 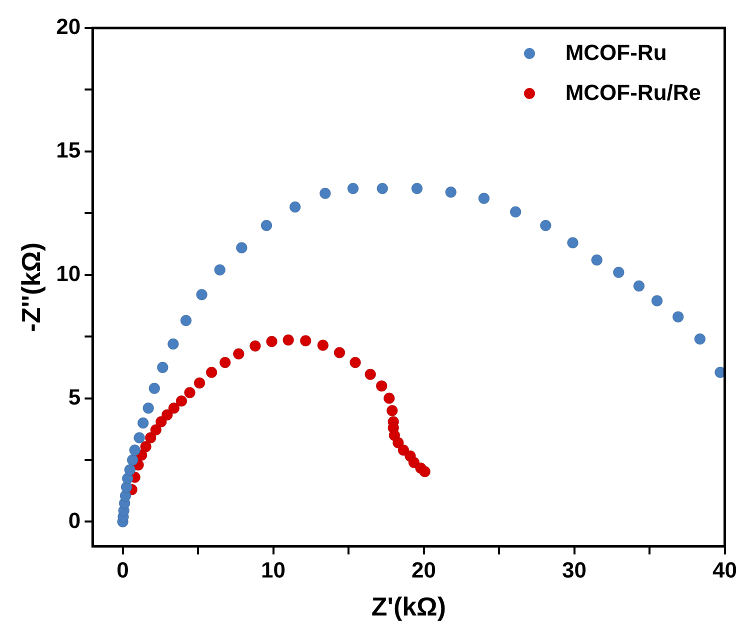 I want to click on y-axis-title: -Z''(kΩ), so click(x=31, y=287).